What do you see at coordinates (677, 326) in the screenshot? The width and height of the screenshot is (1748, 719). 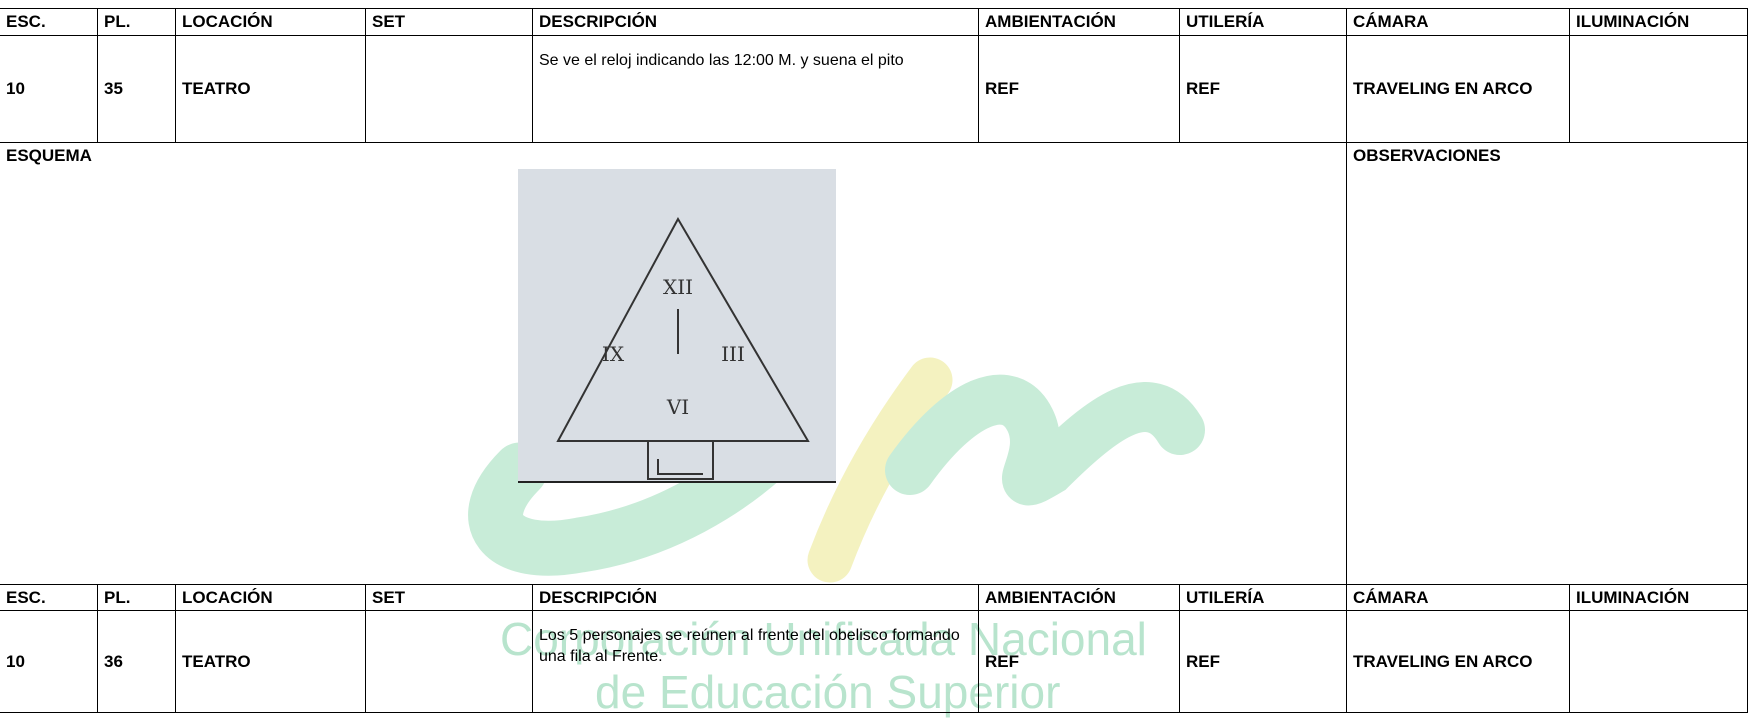 I see `sketch: XII IX III VI` at bounding box center [677, 326].